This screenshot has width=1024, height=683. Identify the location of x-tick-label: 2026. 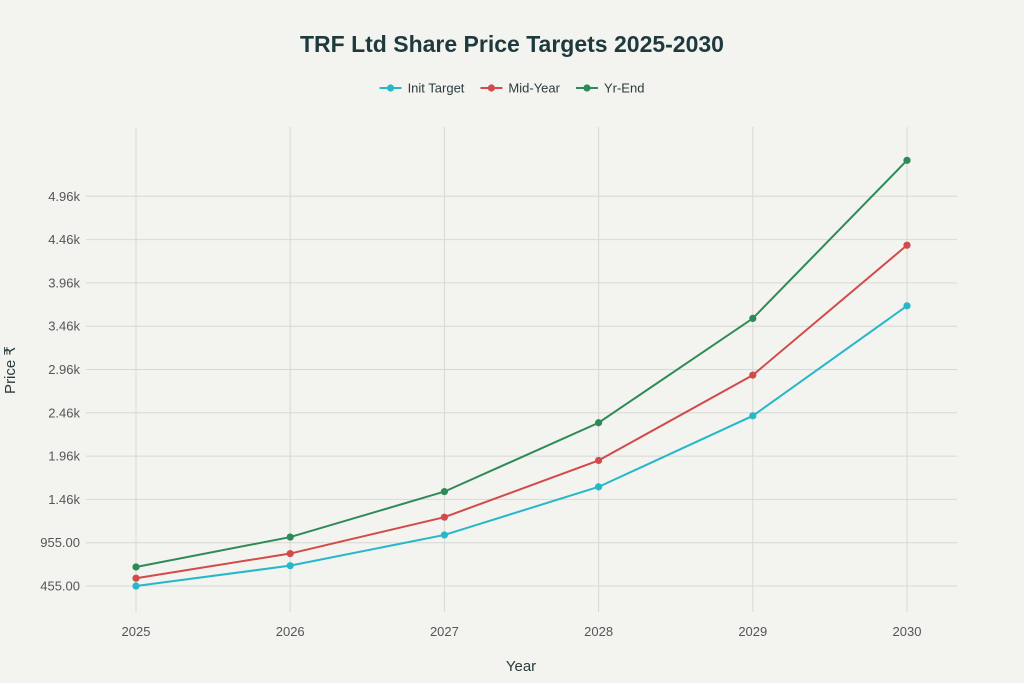
(290, 631).